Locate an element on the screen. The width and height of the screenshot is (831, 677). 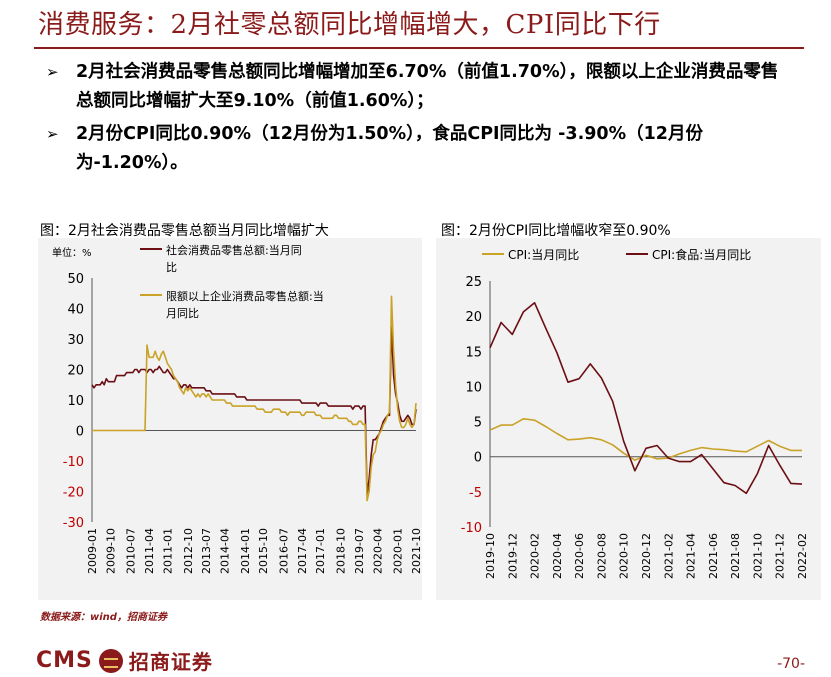
x-tick-label: 2020-08 is located at coordinates (601, 556).